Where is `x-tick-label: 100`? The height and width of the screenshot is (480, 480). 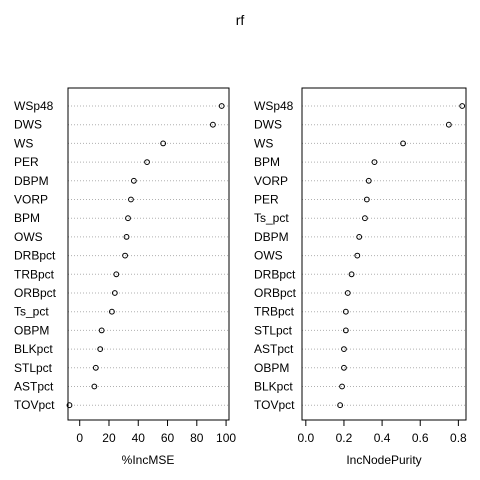 x-tick-label: 100 is located at coordinates (226, 438).